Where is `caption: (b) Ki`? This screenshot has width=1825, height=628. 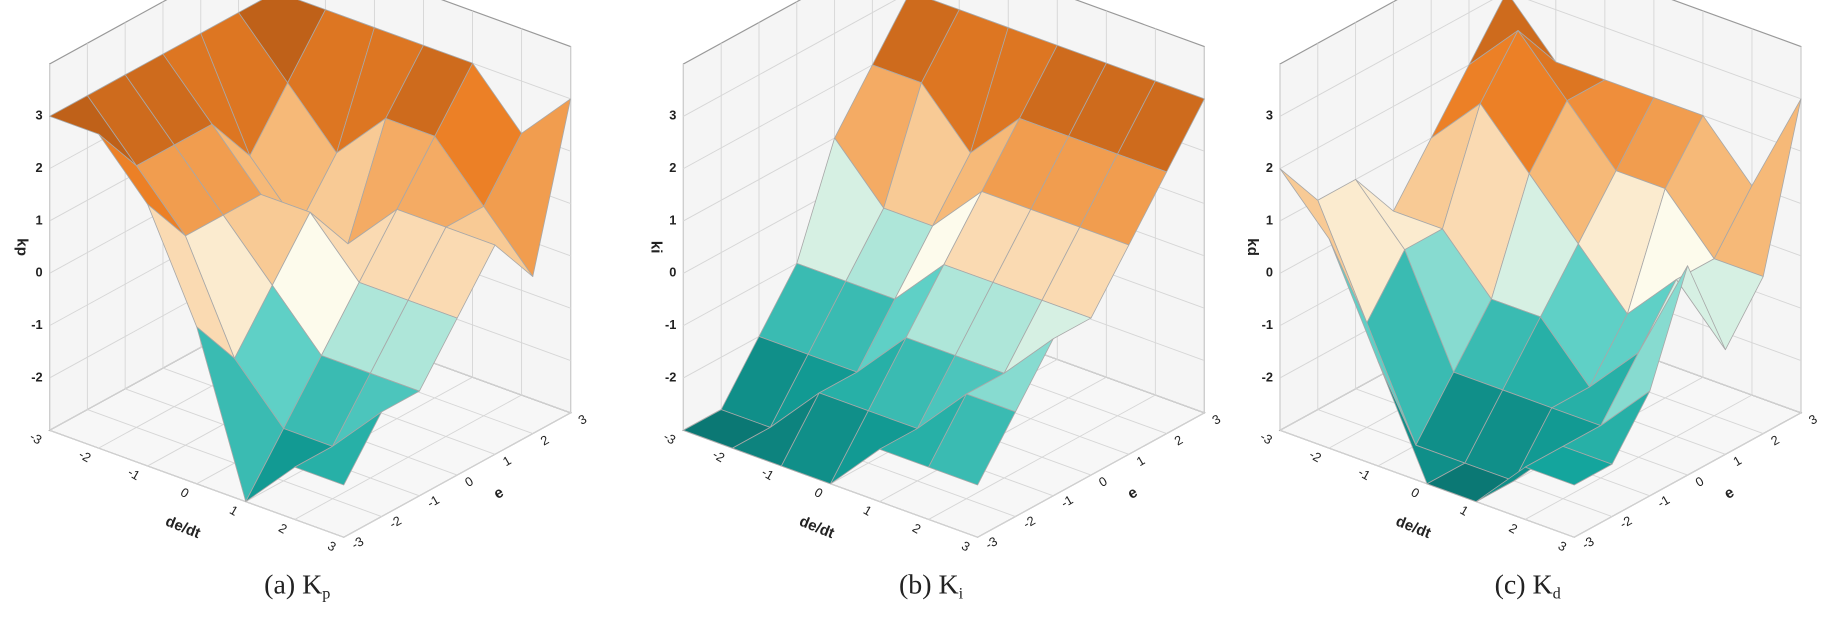 caption: (b) Ki is located at coordinates (931, 586).